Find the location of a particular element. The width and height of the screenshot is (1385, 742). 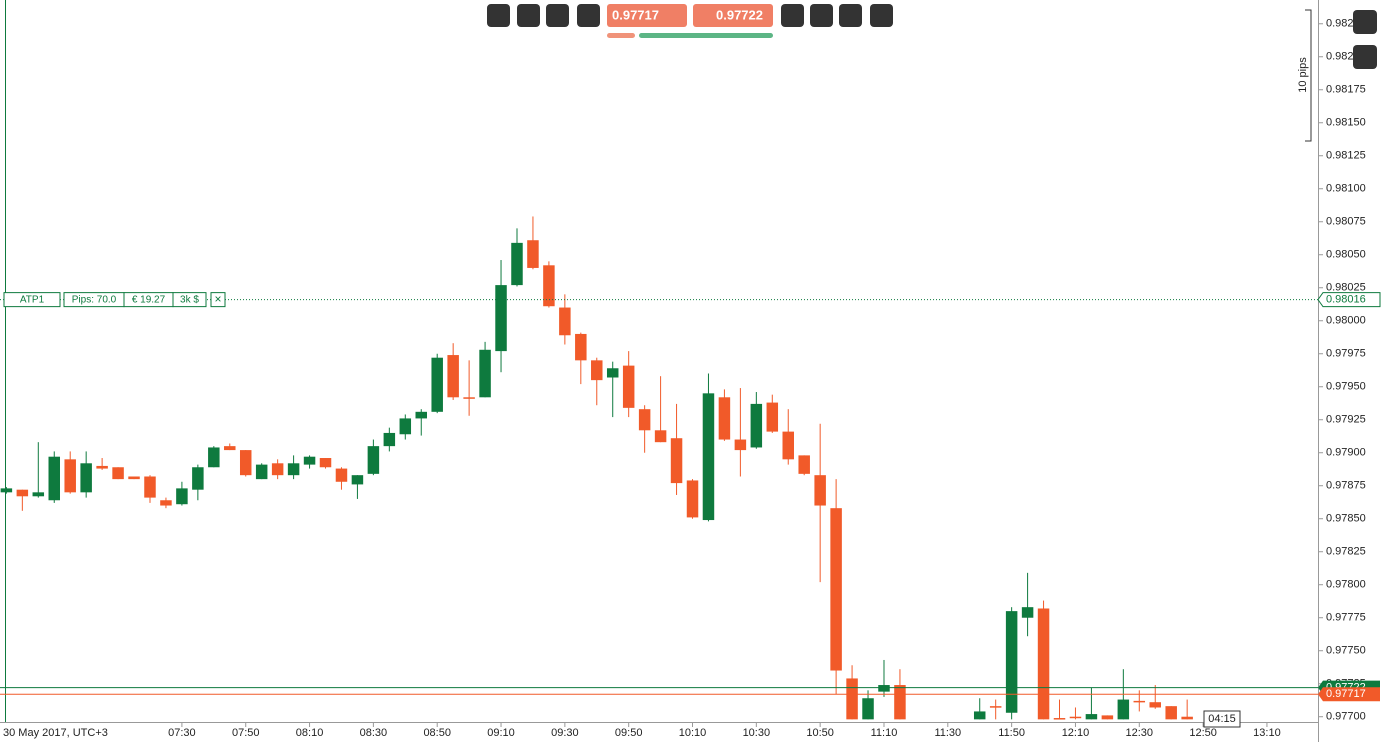

chart-type-button is located at coordinates (557, 15).